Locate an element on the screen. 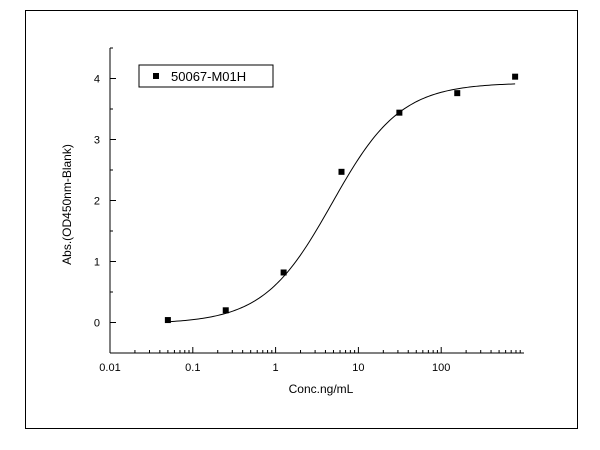 The height and width of the screenshot is (450, 600). x-tick-label: 0.01 is located at coordinates (109, 368).